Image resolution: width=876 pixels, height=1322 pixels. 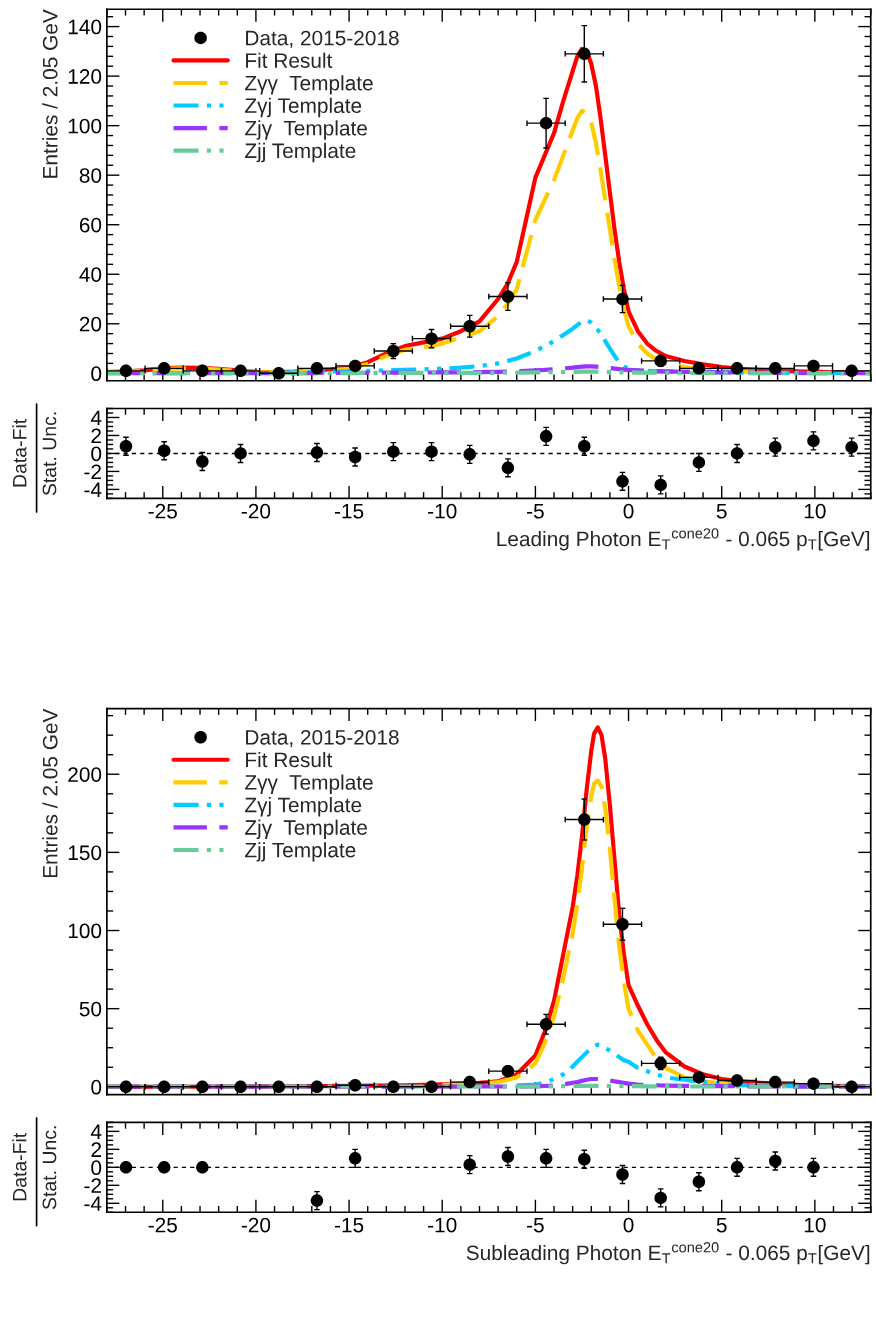 I want to click on y-tick-label: 80, so click(x=90, y=175).